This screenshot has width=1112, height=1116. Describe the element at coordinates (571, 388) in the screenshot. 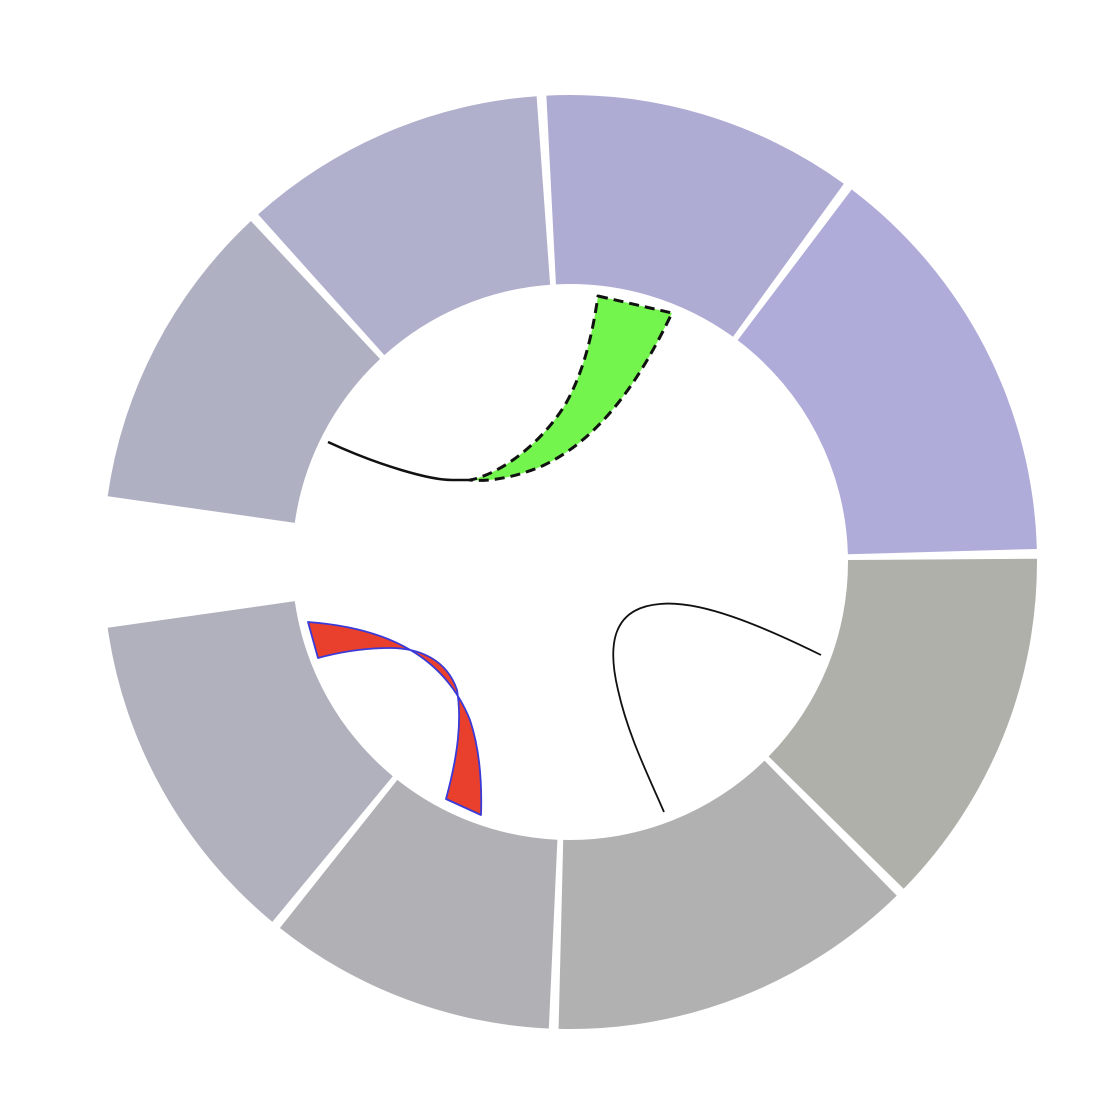

I see `link-green` at that location.